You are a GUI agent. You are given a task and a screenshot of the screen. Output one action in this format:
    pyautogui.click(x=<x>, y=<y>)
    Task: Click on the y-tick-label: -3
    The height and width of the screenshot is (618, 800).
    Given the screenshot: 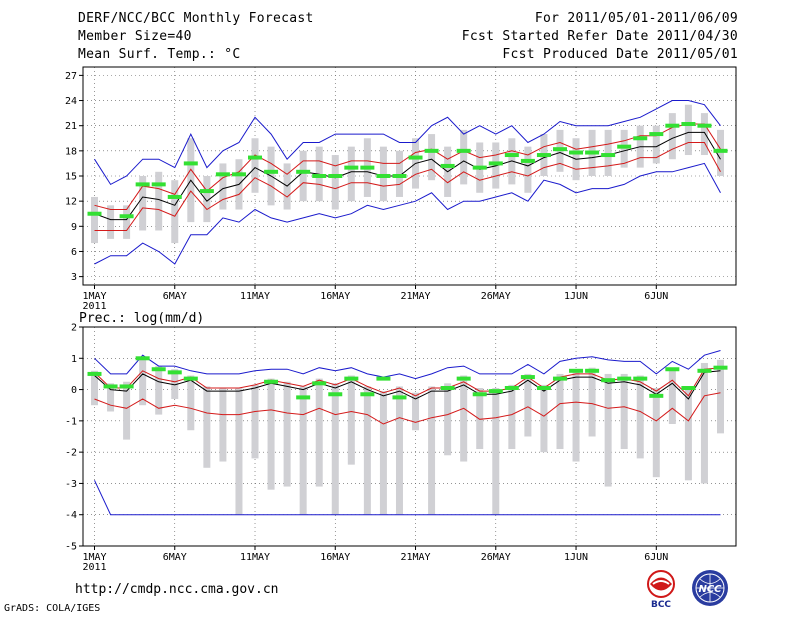 What is the action you would take?
    pyautogui.click(x=71, y=484)
    